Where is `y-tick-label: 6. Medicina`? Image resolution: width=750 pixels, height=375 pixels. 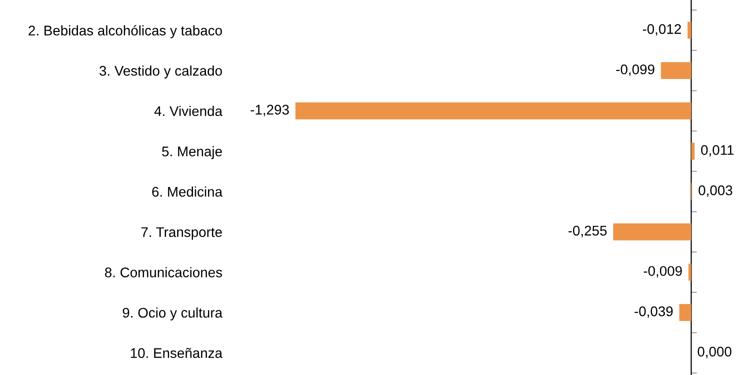
y-tick-label: 6. Medicina is located at coordinates (187, 191).